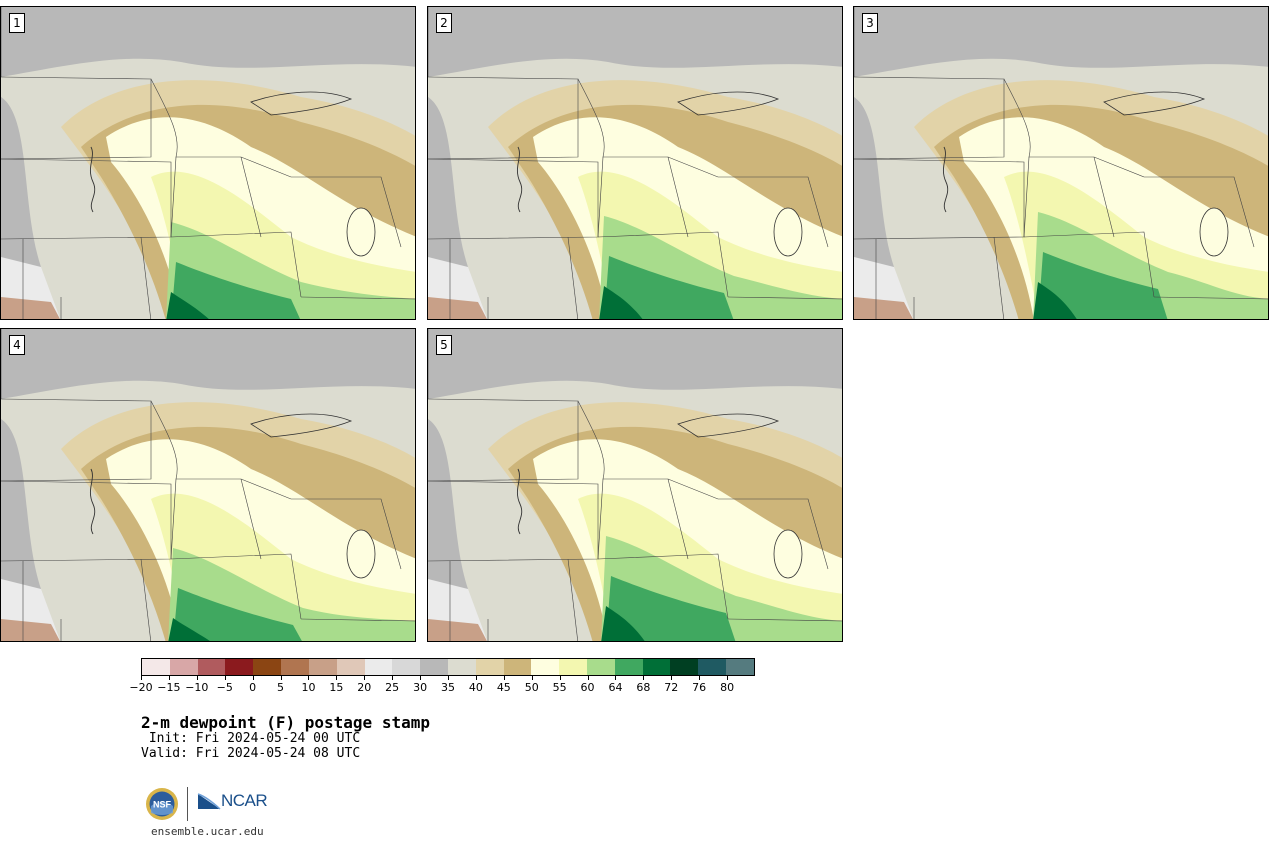 The image size is (1280, 844). Describe the element at coordinates (643, 687) in the screenshot. I see `colorbar-tick-label: 68` at that location.